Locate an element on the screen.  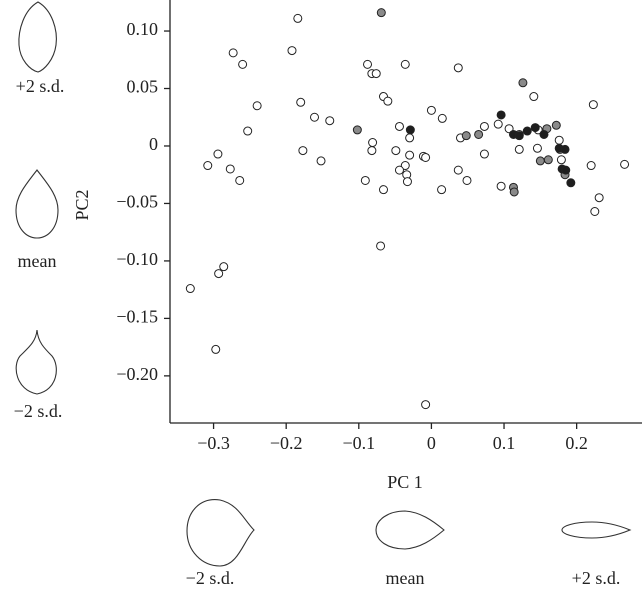
x-tick-label: −0.2 is located at coordinates (286, 443).